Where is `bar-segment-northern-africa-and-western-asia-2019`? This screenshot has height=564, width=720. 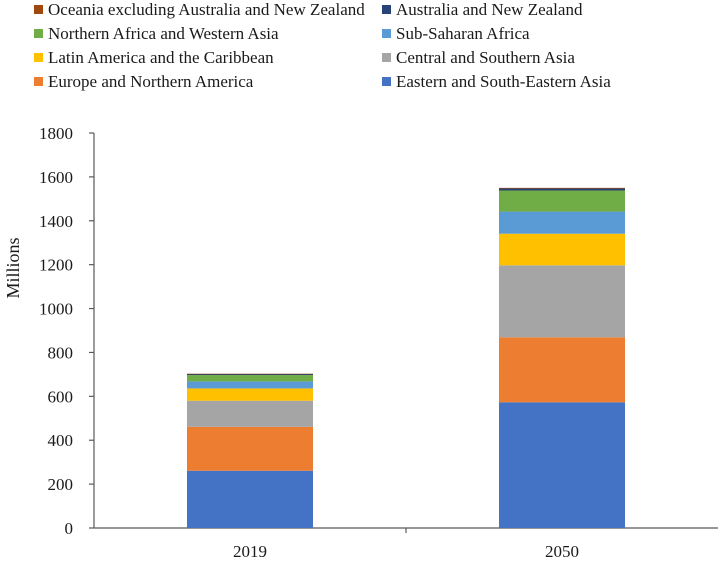 bar-segment-northern-africa-and-western-asia-2019 is located at coordinates (250, 378).